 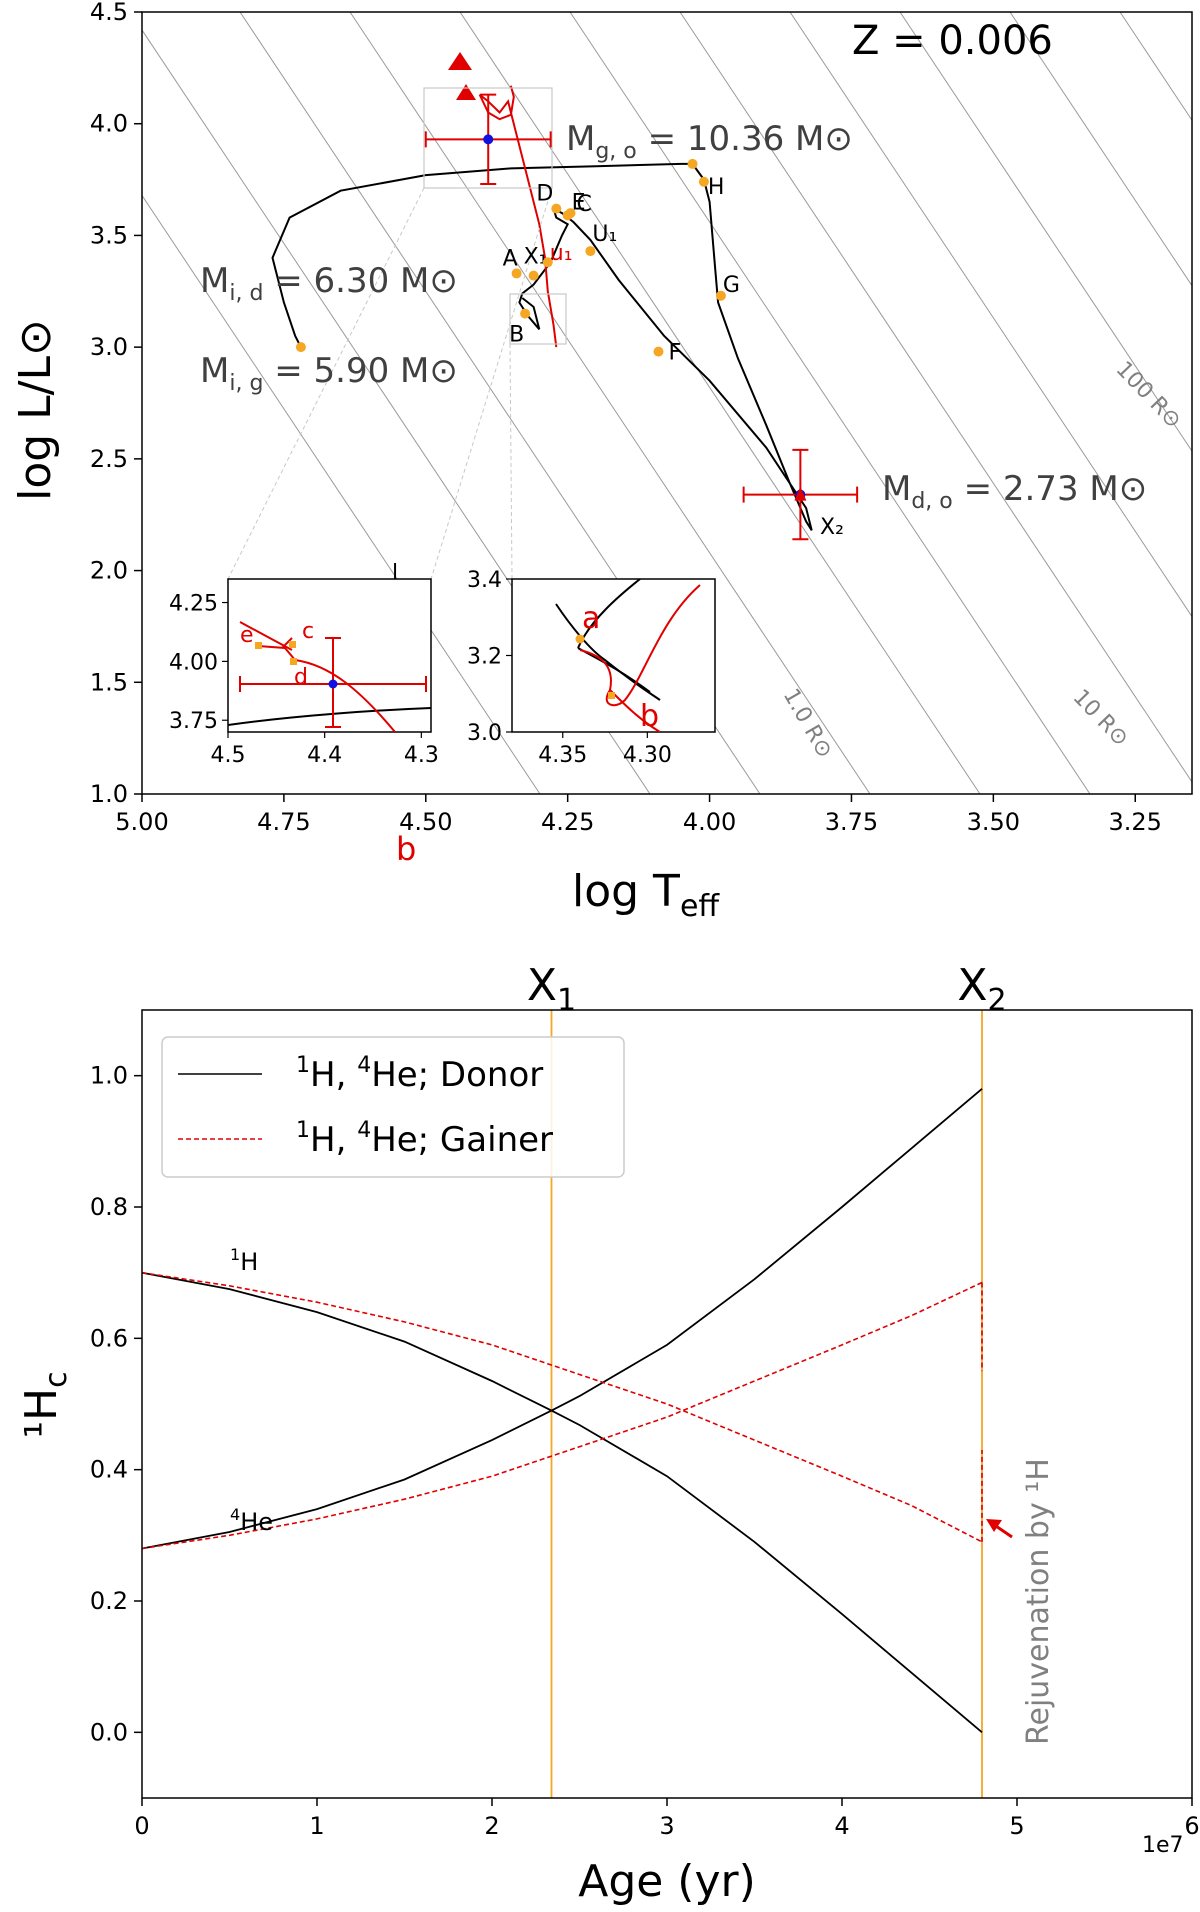 What do you see at coordinates (109, 235) in the screenshot?
I see `y-tick-label: 3.5` at bounding box center [109, 235].